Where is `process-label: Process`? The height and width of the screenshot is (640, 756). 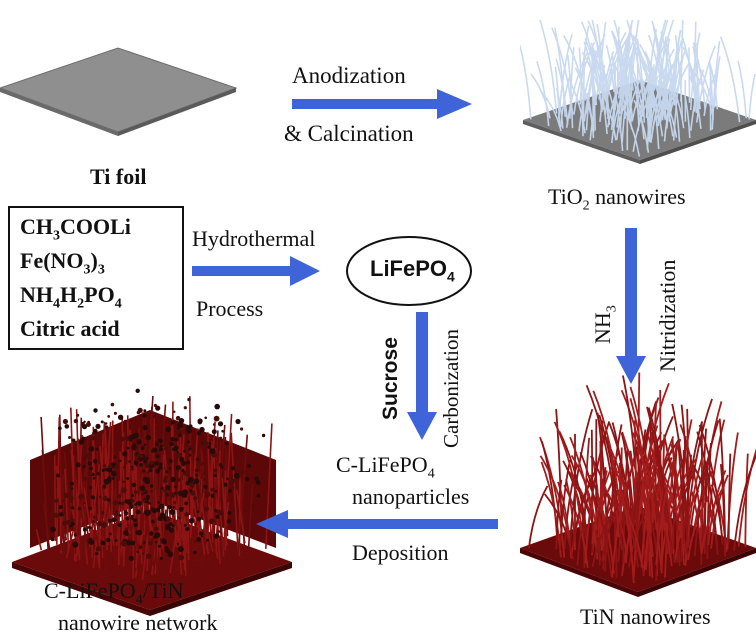 process-label: Process is located at coordinates (230, 308).